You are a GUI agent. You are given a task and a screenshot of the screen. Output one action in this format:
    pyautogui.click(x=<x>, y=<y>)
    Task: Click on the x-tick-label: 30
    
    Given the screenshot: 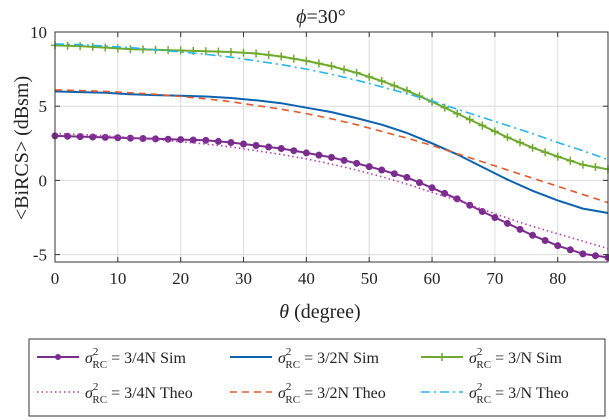 What is the action you would take?
    pyautogui.click(x=243, y=278)
    